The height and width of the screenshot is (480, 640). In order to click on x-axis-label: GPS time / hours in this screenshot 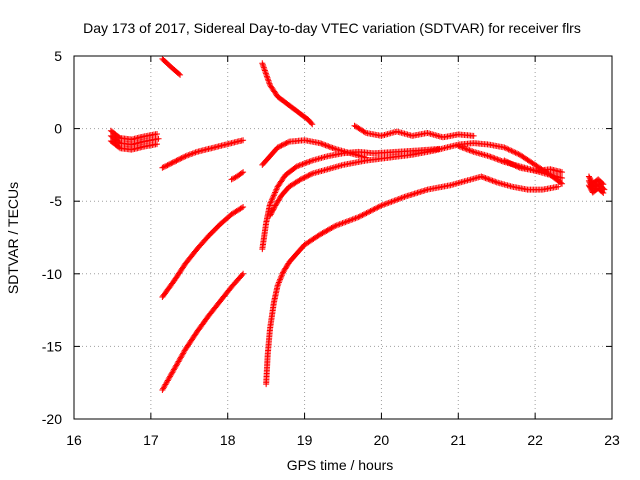, I will do `click(340, 465)`.